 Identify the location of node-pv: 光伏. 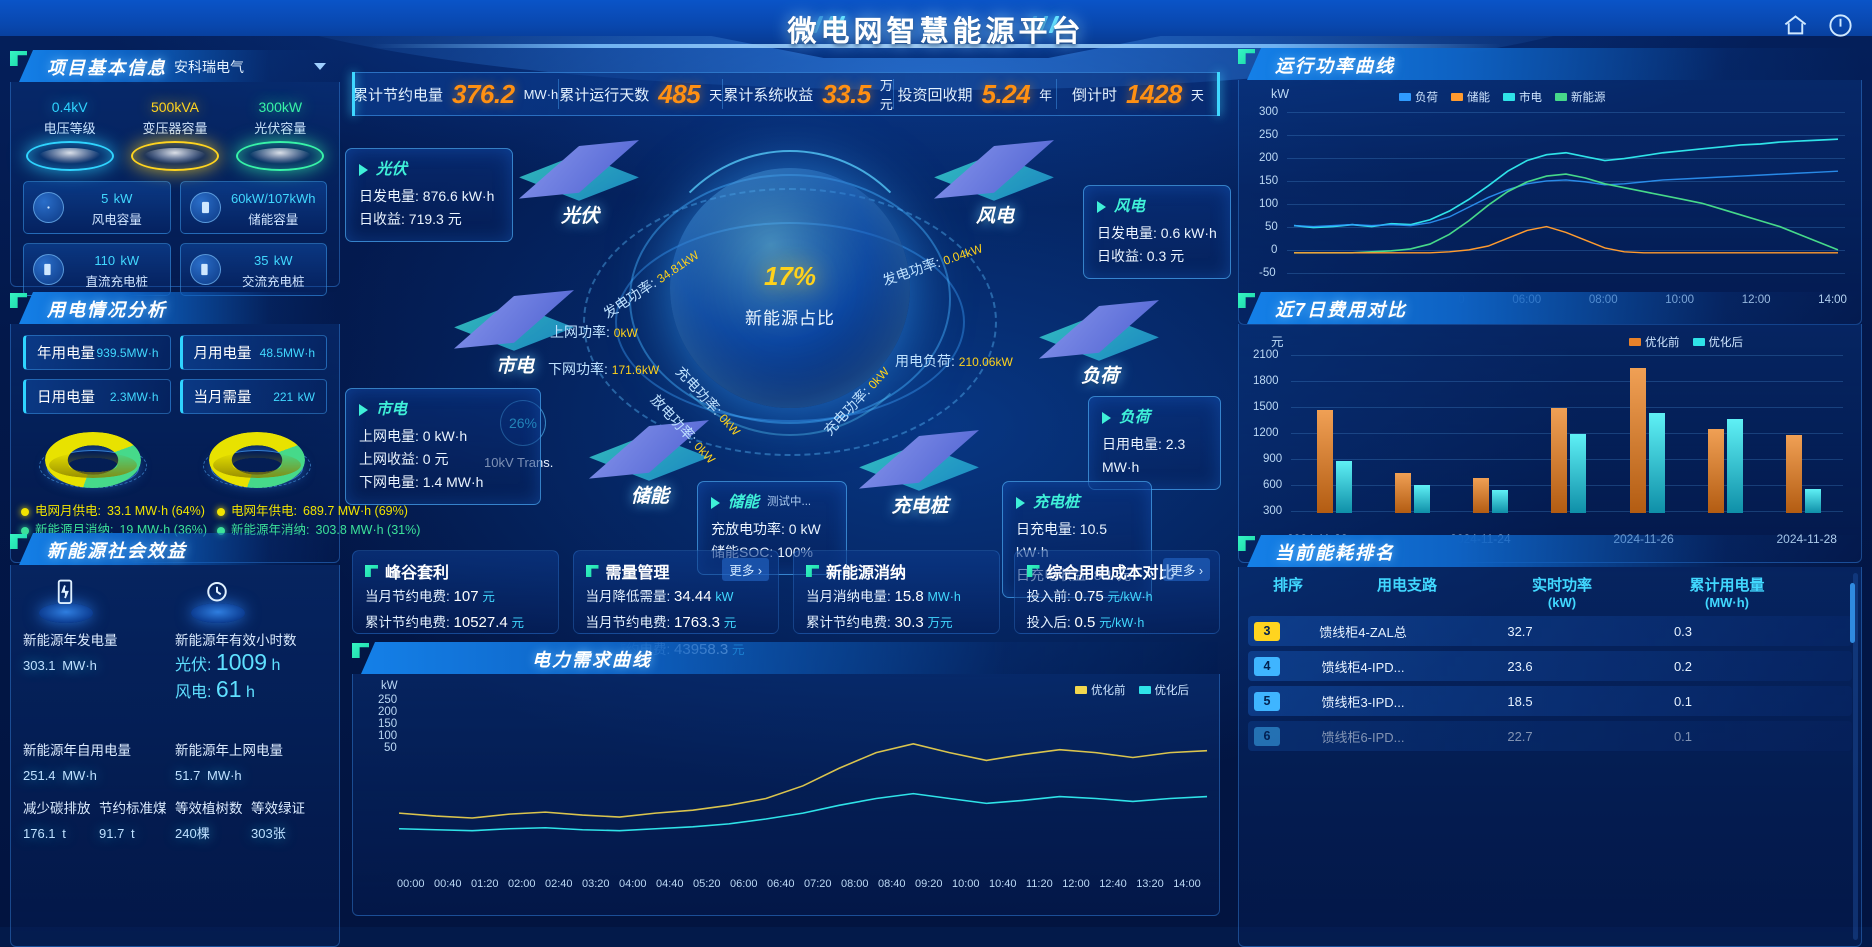
(580, 176).